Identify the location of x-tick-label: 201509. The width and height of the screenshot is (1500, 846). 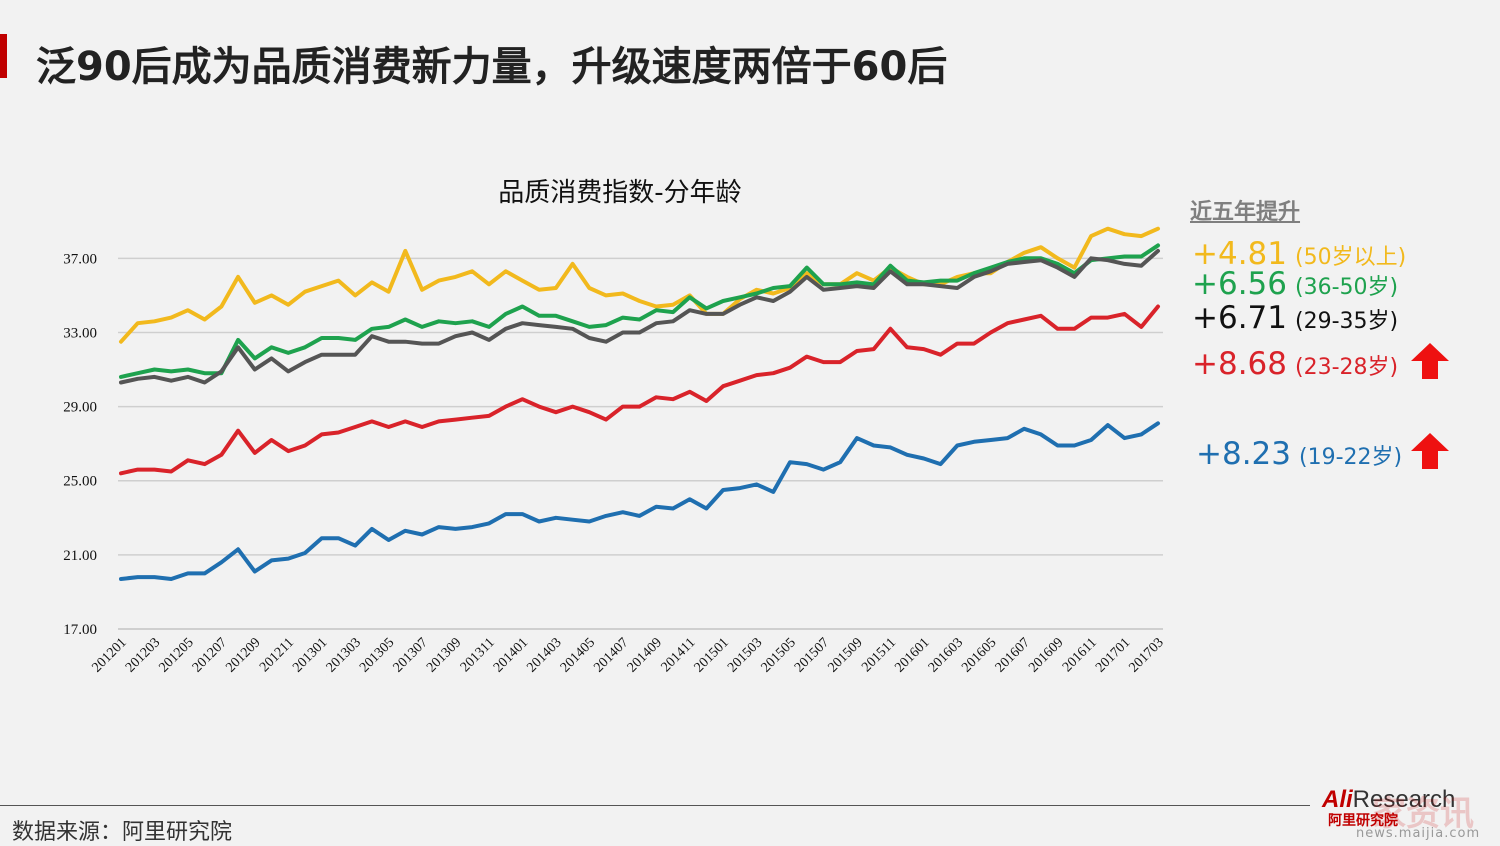
(845, 655).